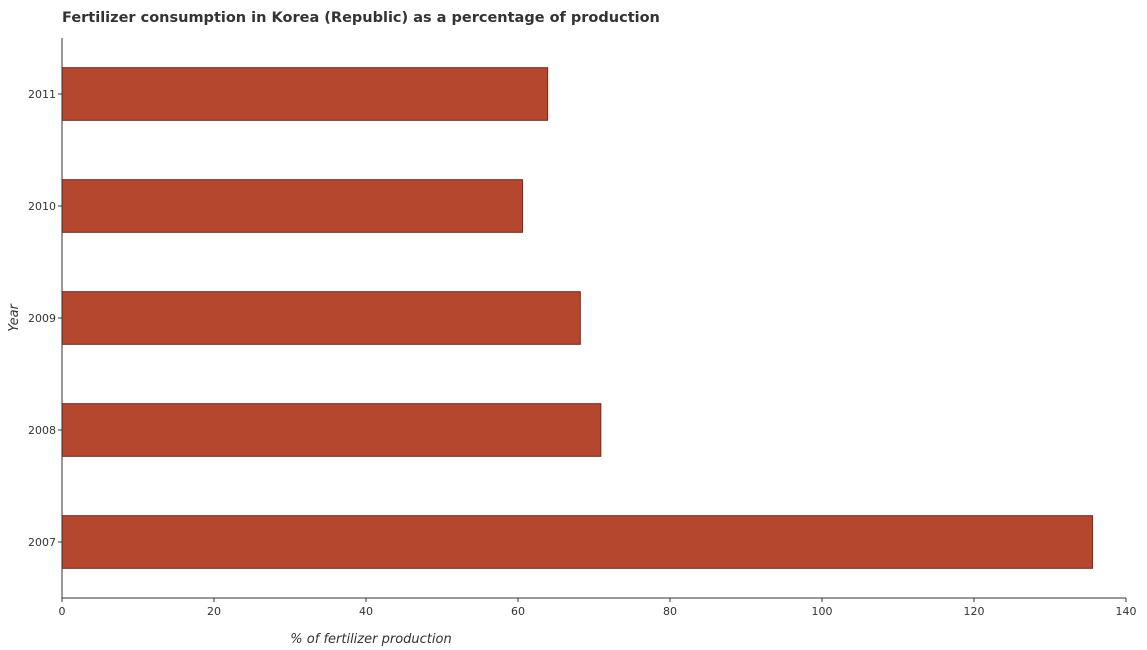 The width and height of the screenshot is (1147, 650). What do you see at coordinates (62, 611) in the screenshot?
I see `x-tick-label-0: 0` at bounding box center [62, 611].